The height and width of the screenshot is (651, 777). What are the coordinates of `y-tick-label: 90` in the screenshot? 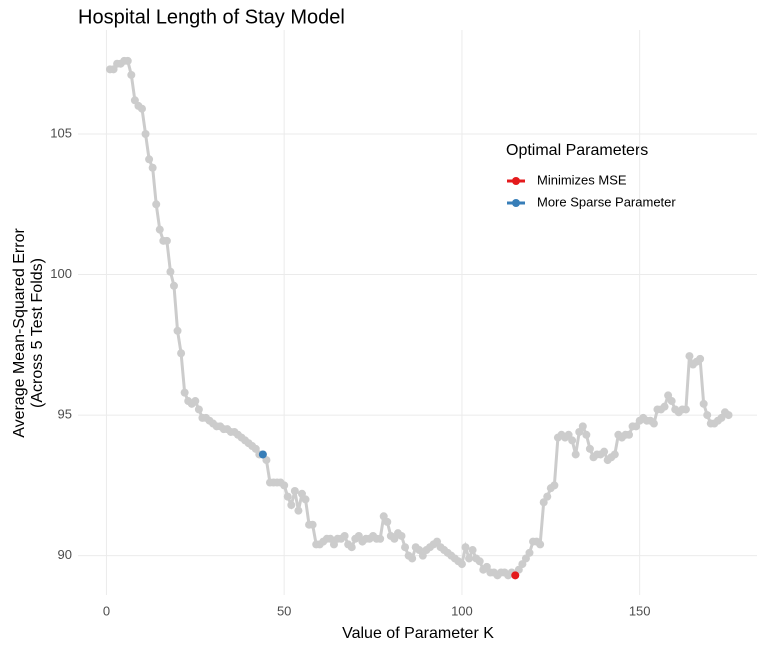 It's located at (65, 554).